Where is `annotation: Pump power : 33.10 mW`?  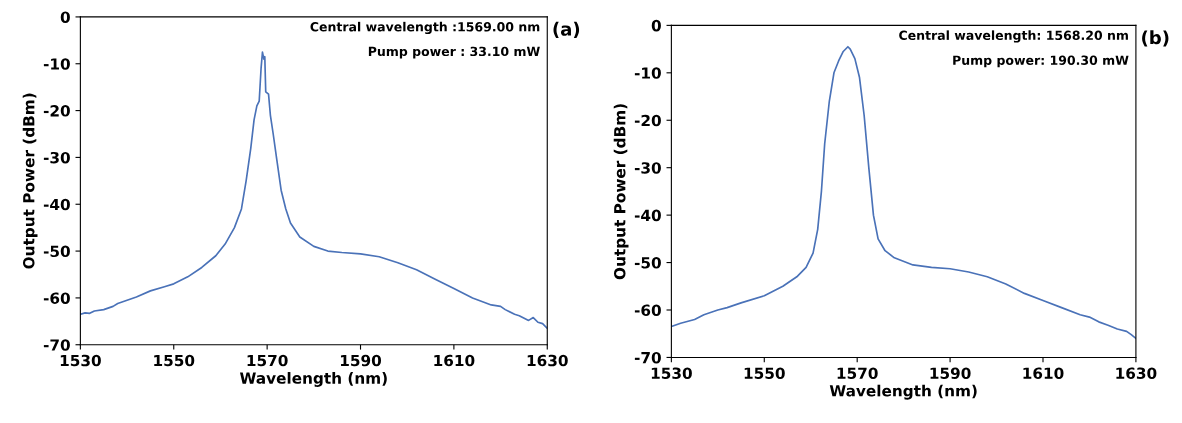 annotation: Pump power : 33.10 mW is located at coordinates (454, 52).